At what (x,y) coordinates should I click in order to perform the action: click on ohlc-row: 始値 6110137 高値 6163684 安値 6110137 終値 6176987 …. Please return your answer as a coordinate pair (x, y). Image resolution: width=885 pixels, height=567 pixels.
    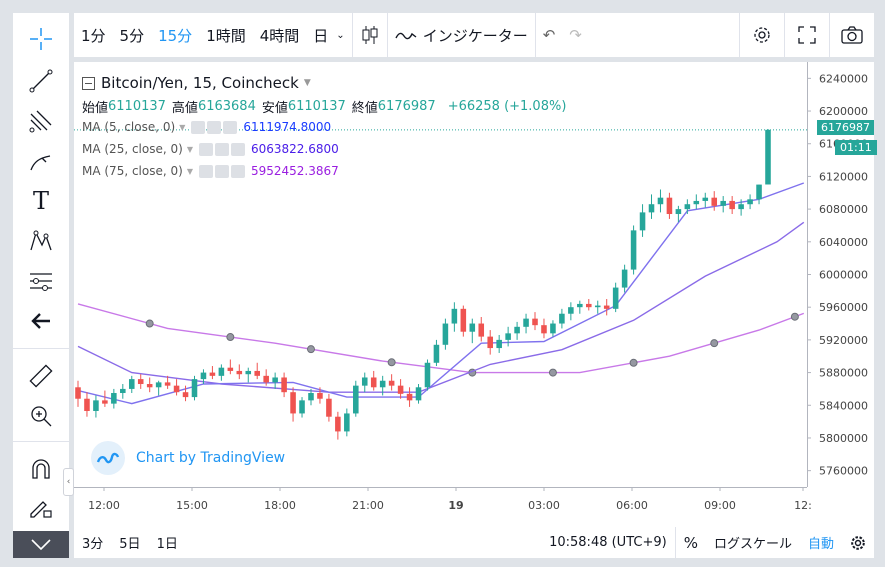
    Looking at the image, I should click on (324, 106).